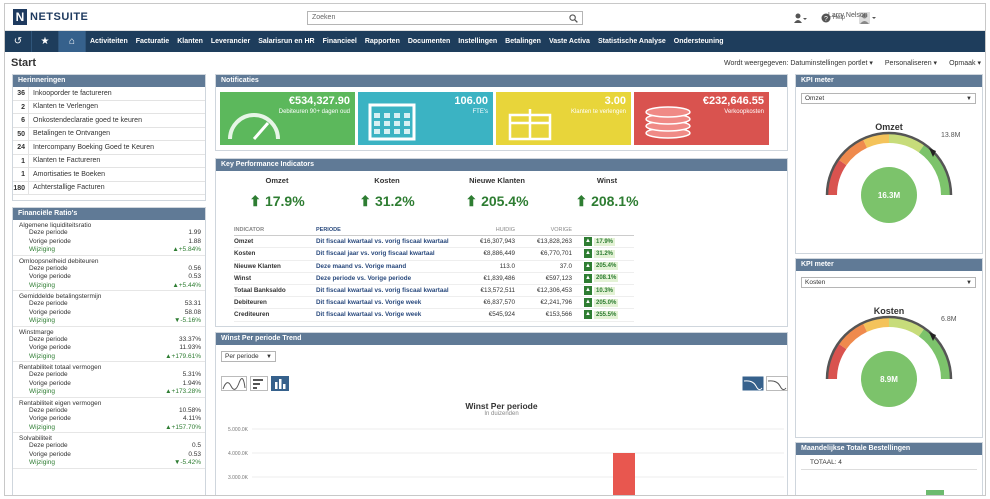 This screenshot has width=990, height=499. I want to click on column-chart-icon, so click(280, 383).